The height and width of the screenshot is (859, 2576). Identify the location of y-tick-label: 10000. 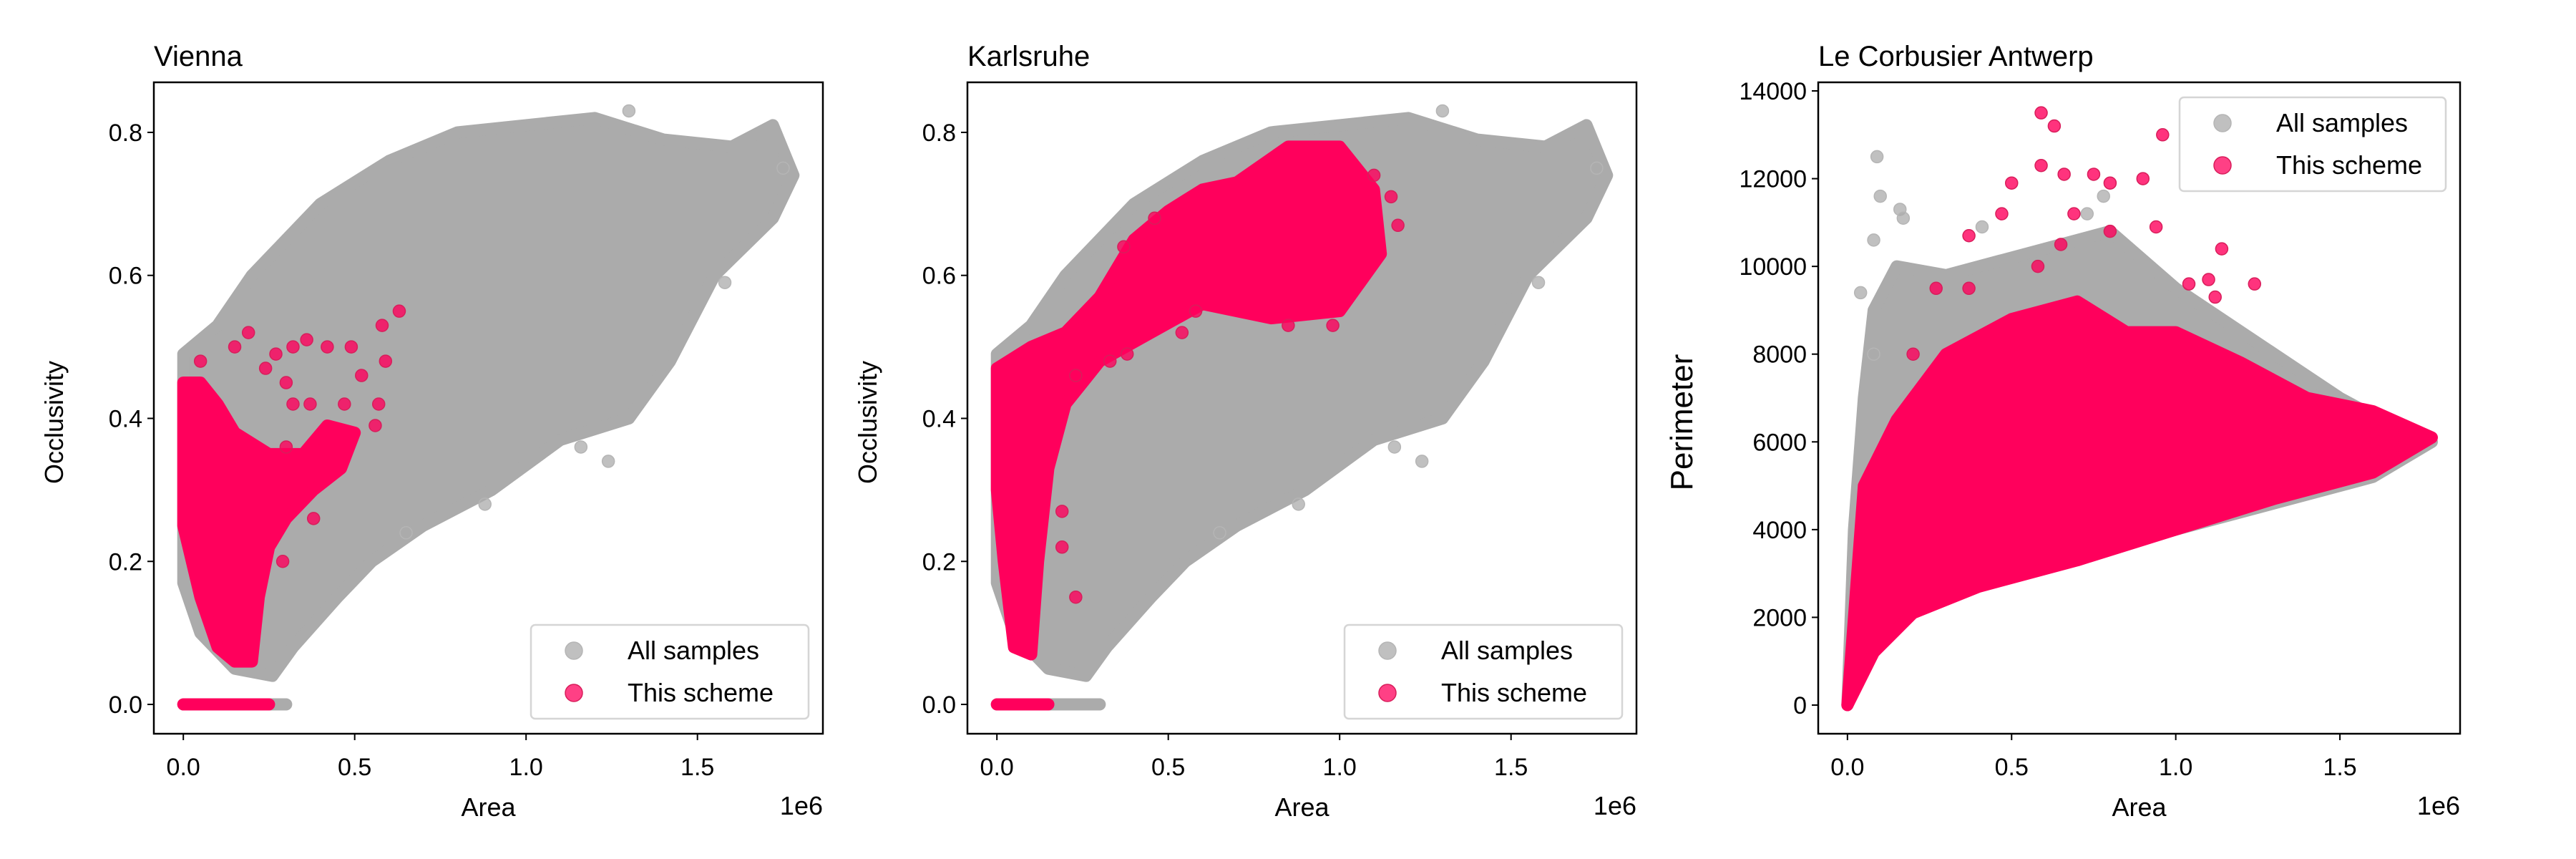
(1773, 267).